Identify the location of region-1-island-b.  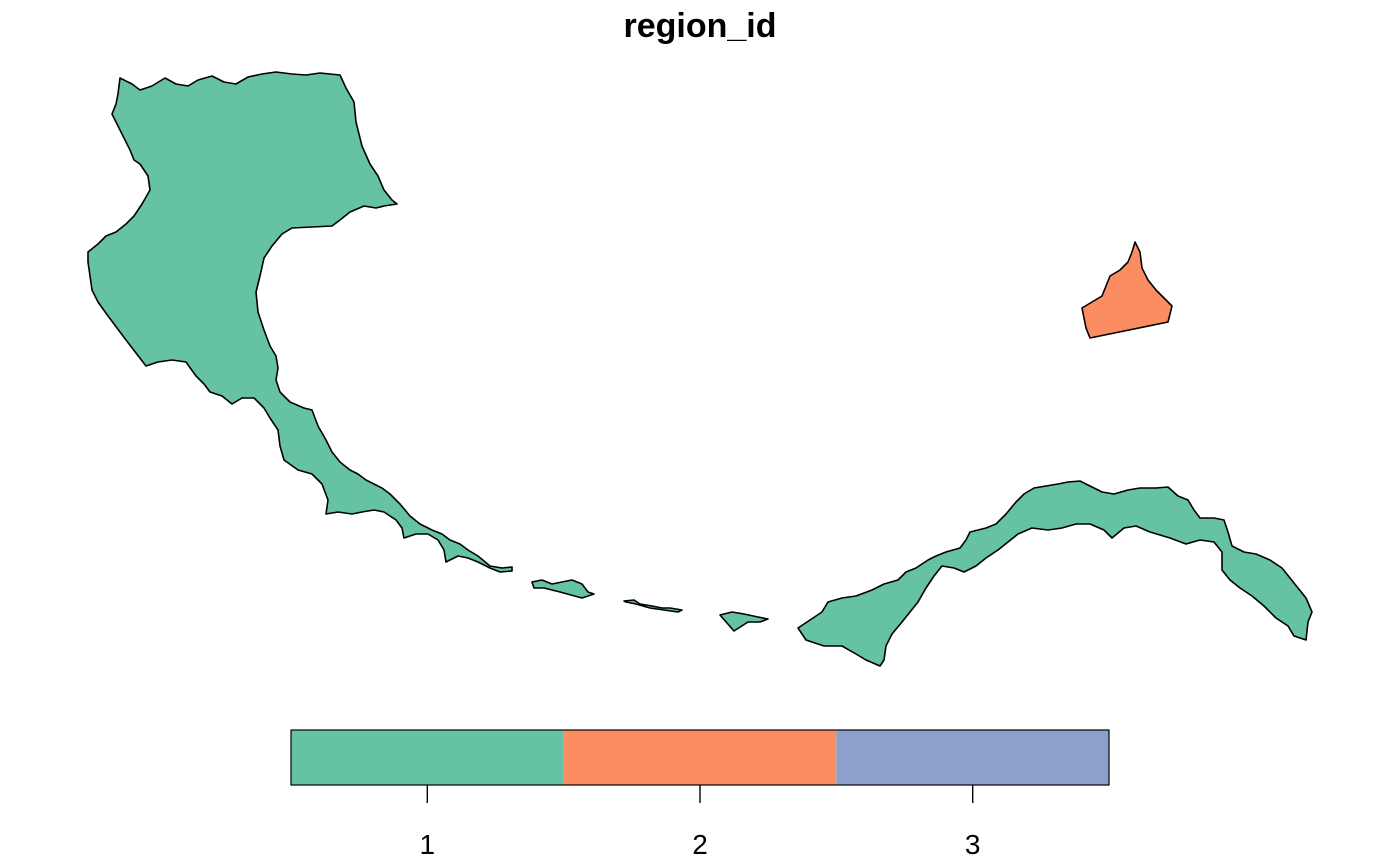
(653, 606).